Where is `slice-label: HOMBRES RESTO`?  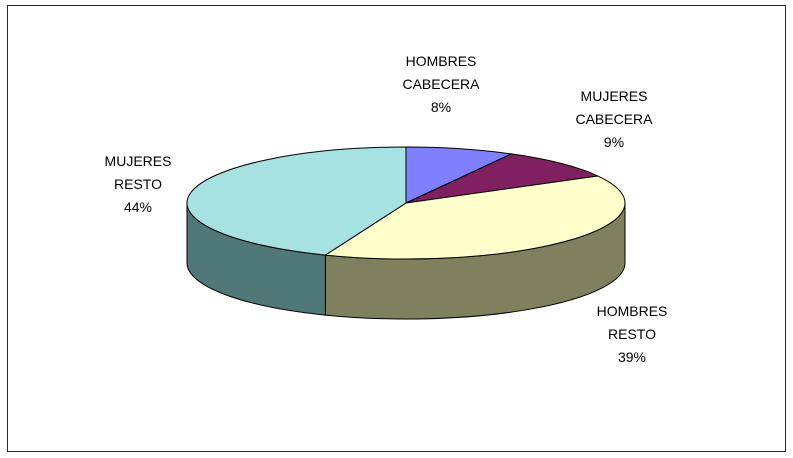 slice-label: HOMBRES RESTO is located at coordinates (632, 322).